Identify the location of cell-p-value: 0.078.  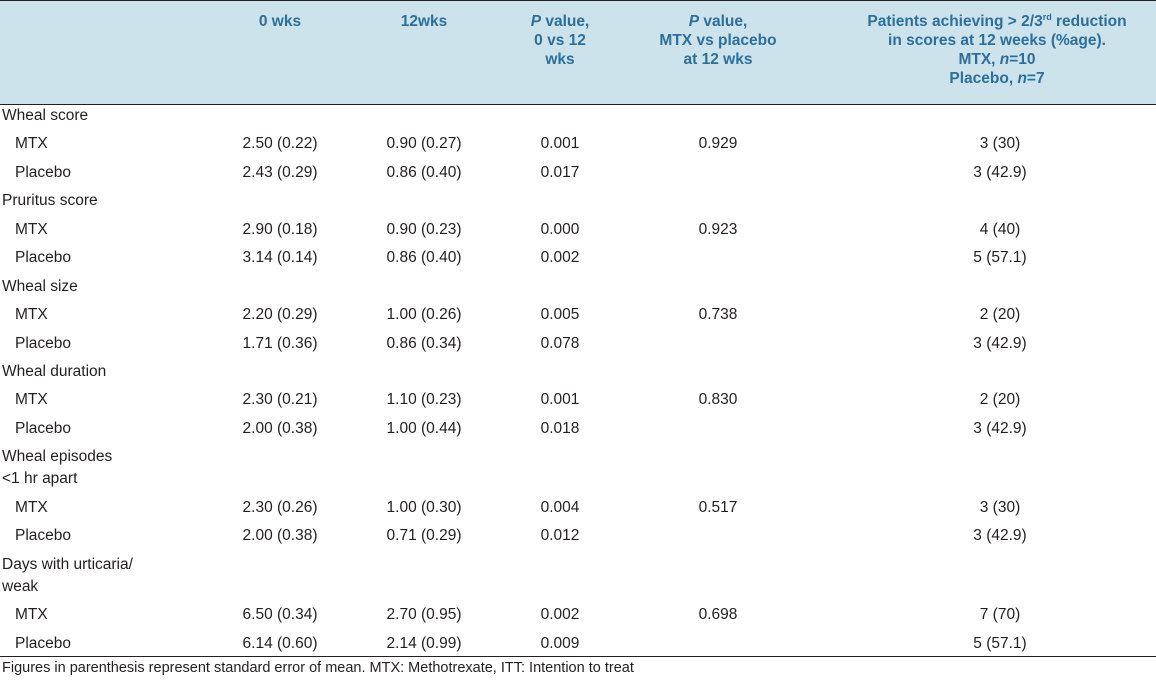
(560, 343).